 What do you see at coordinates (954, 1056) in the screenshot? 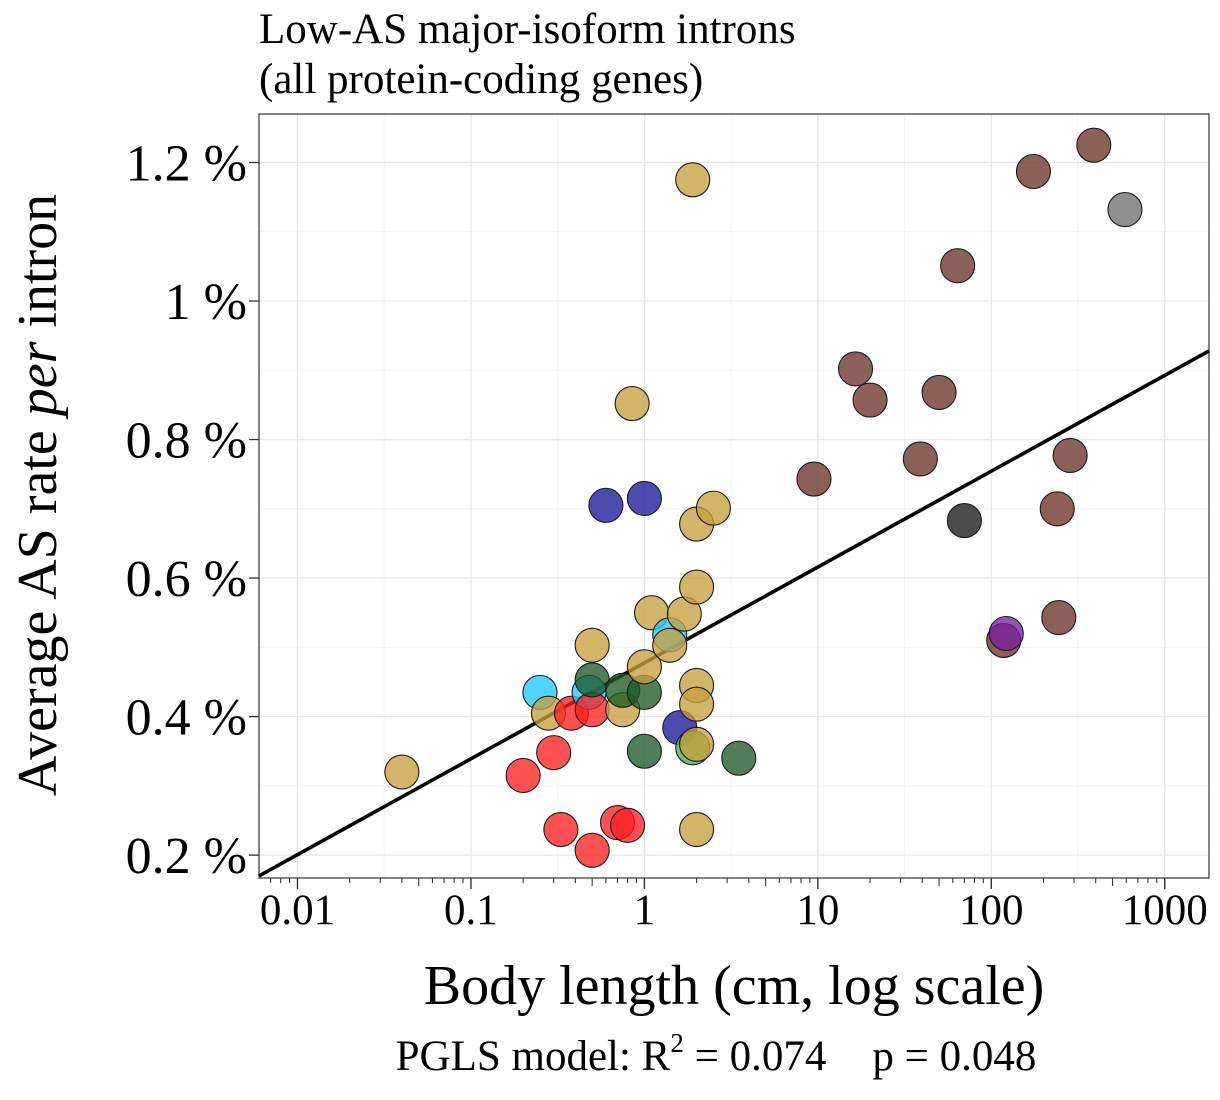
I see `caption-p: p = 0.048` at bounding box center [954, 1056].